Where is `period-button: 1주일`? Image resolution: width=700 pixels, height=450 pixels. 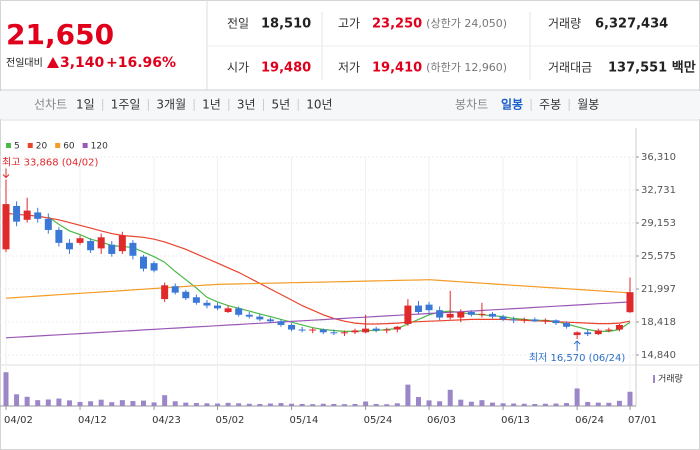 period-button: 1주일 is located at coordinates (126, 105).